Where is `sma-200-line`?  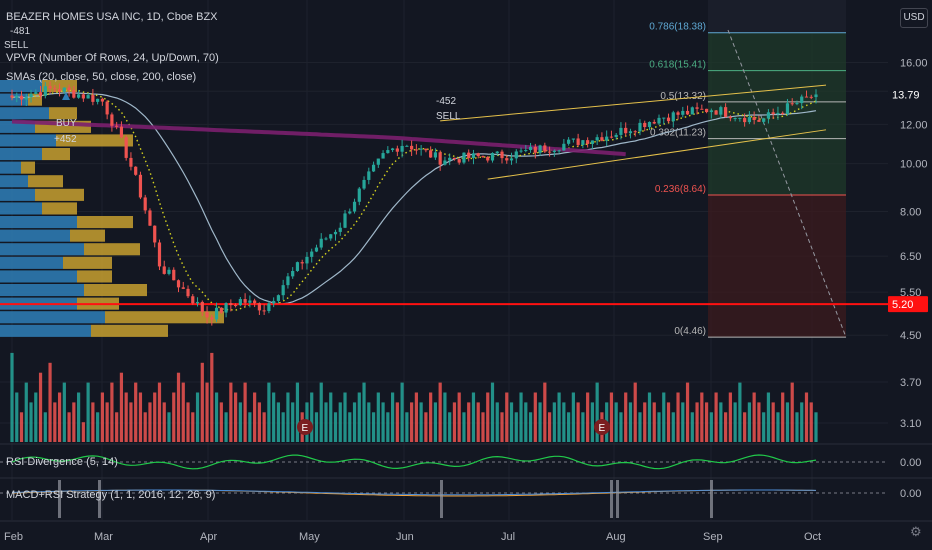 sma-200-line is located at coordinates (318, 138).